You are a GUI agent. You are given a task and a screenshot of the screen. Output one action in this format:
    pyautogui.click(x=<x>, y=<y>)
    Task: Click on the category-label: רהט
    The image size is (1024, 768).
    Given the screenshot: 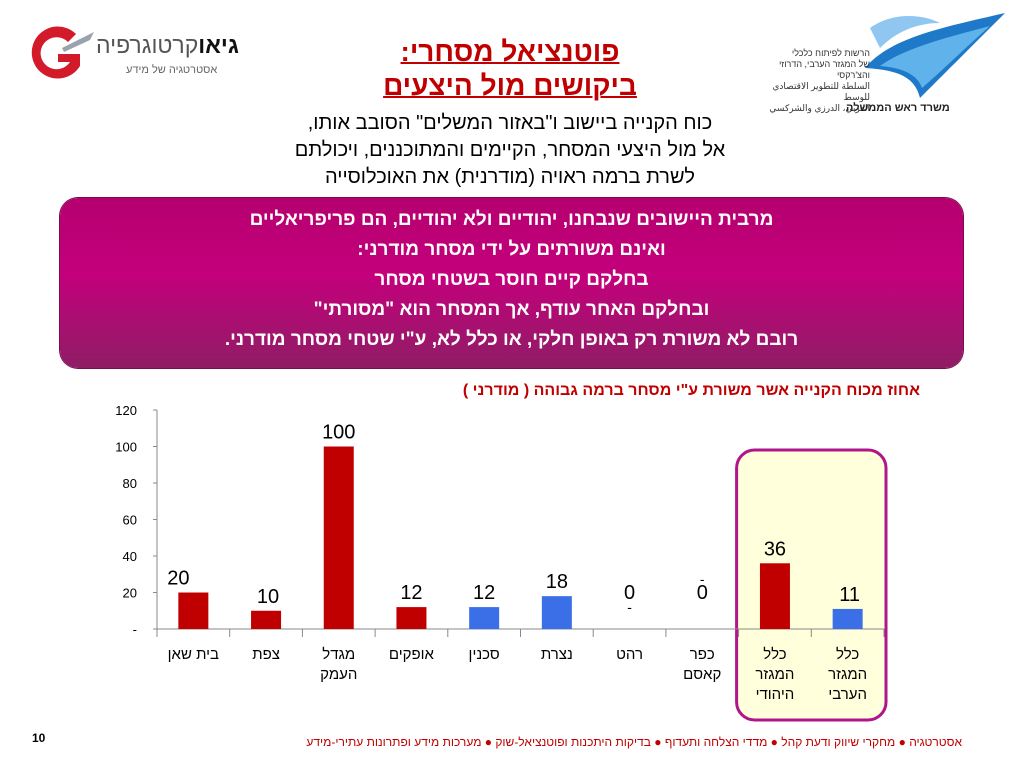 What is the action you would take?
    pyautogui.click(x=629, y=654)
    